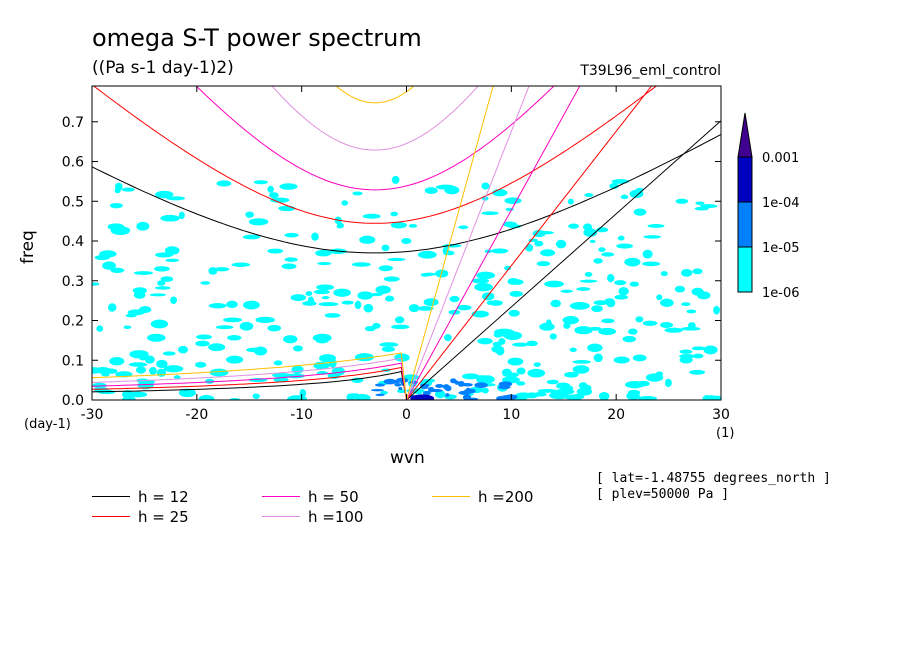 This screenshot has width=904, height=654. I want to click on kelvin-curve-h200, so click(450, 243).